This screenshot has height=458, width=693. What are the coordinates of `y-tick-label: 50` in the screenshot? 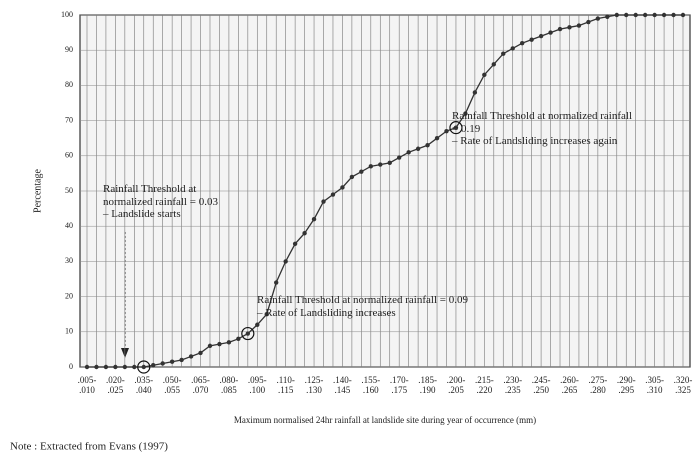 It's located at (69, 190).